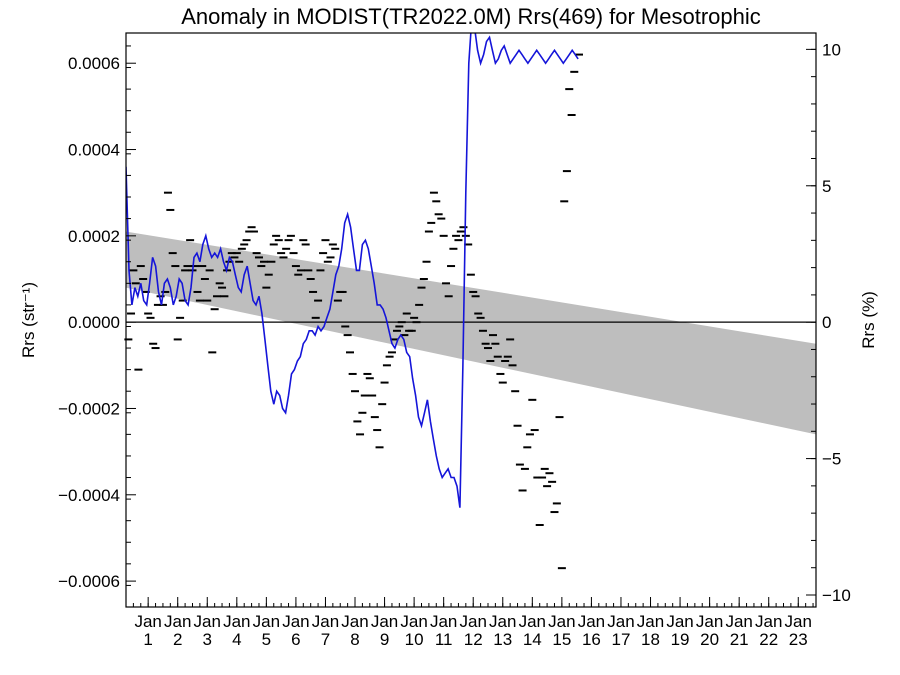  What do you see at coordinates (236, 639) in the screenshot?
I see `x-tick-label-year: 4` at bounding box center [236, 639].